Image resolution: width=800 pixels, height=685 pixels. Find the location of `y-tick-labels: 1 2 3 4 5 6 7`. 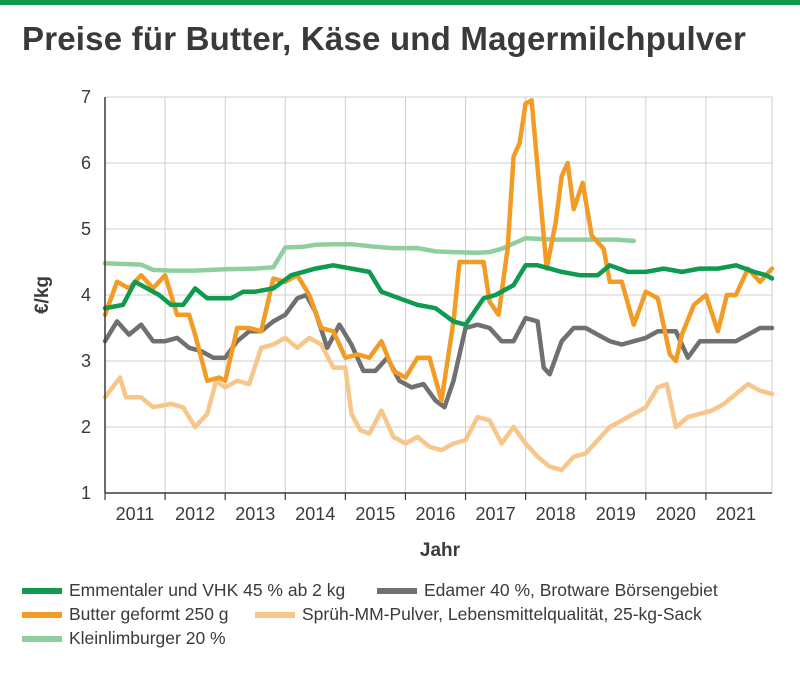

y-tick-labels: 1 2 3 4 5 6 7 is located at coordinates (86, 295).